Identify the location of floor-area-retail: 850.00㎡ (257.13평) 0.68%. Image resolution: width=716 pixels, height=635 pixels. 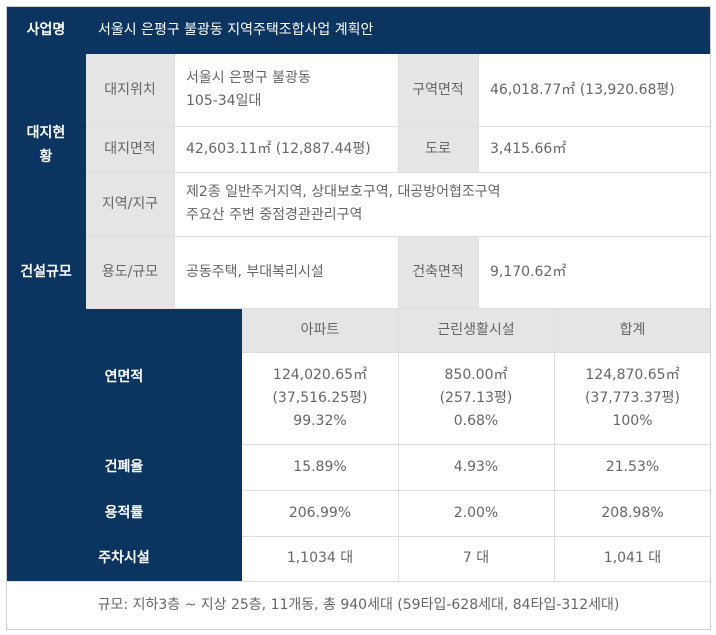
(476, 398).